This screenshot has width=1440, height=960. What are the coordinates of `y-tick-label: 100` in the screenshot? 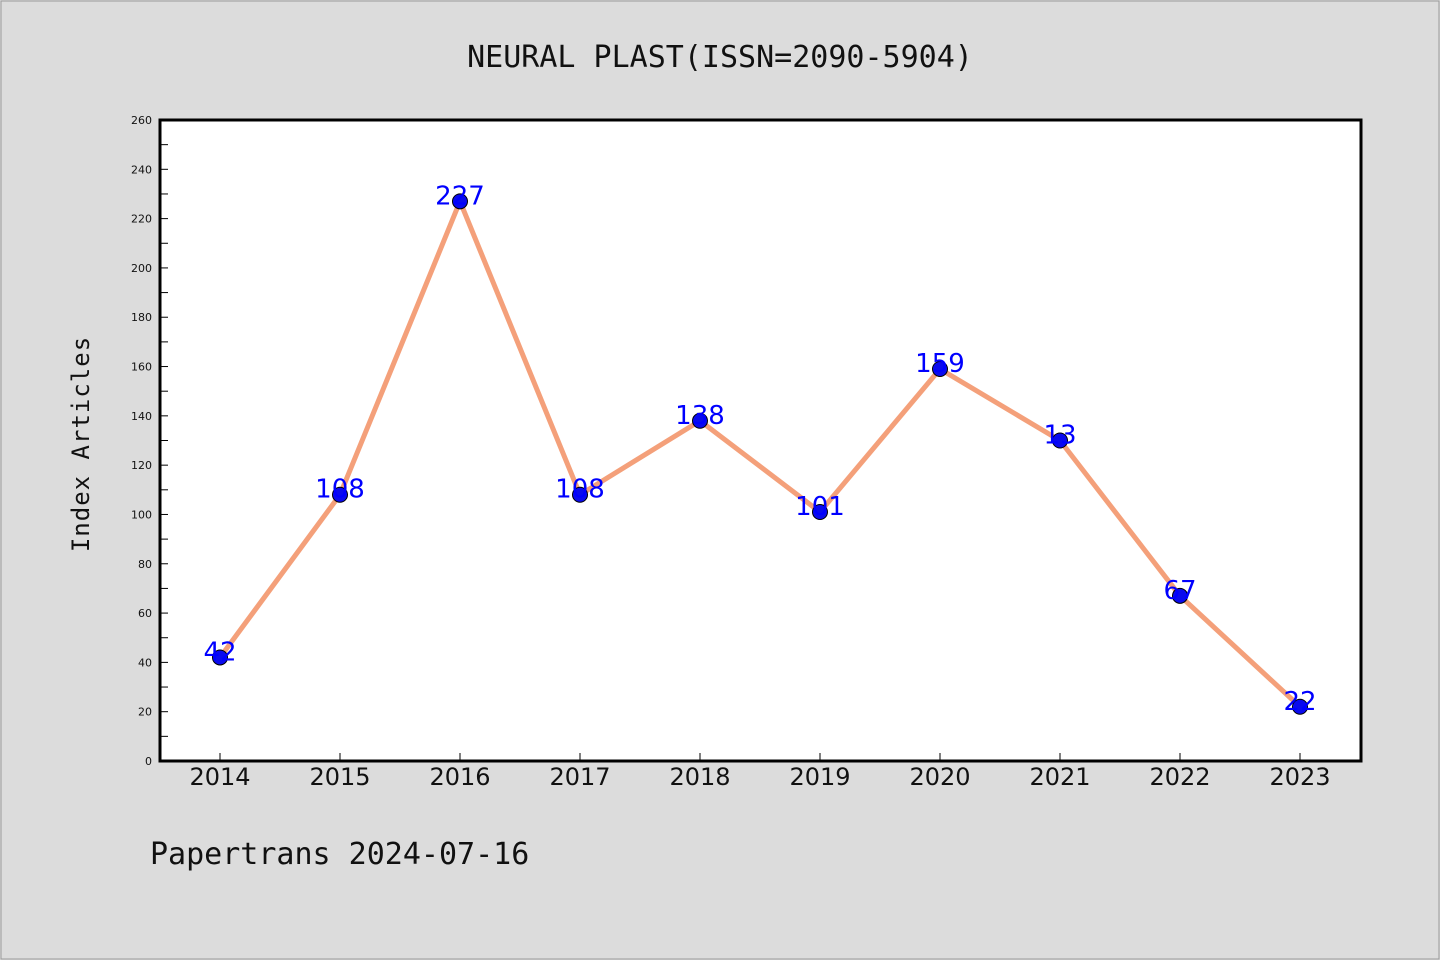 It's located at (141, 514).